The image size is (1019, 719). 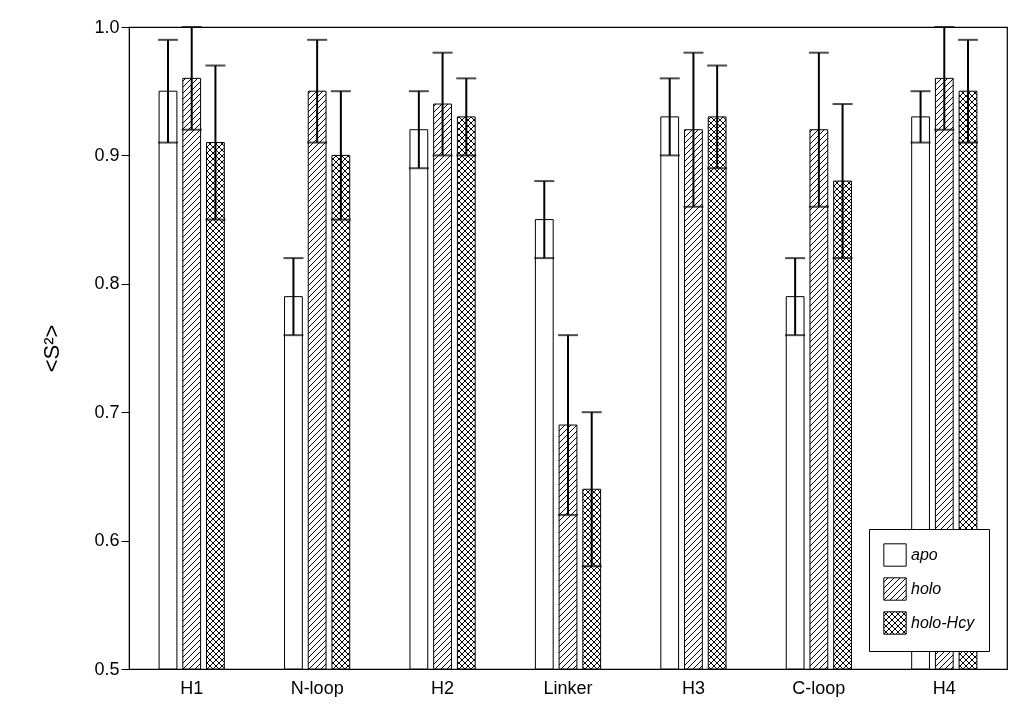 What do you see at coordinates (943, 622) in the screenshot?
I see `legend-label: holo-Hcy` at bounding box center [943, 622].